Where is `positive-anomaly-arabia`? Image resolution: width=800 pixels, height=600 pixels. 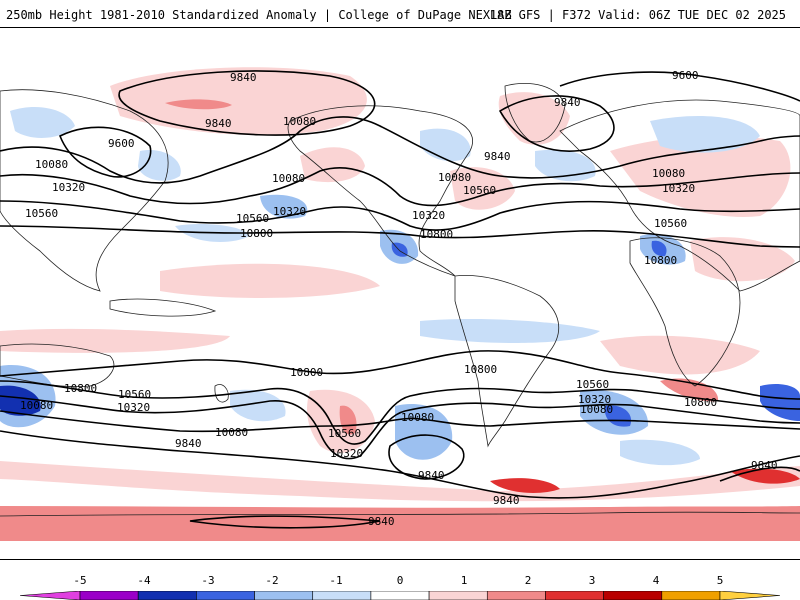
positive-anomaly-arabia is located at coordinates (742, 259).